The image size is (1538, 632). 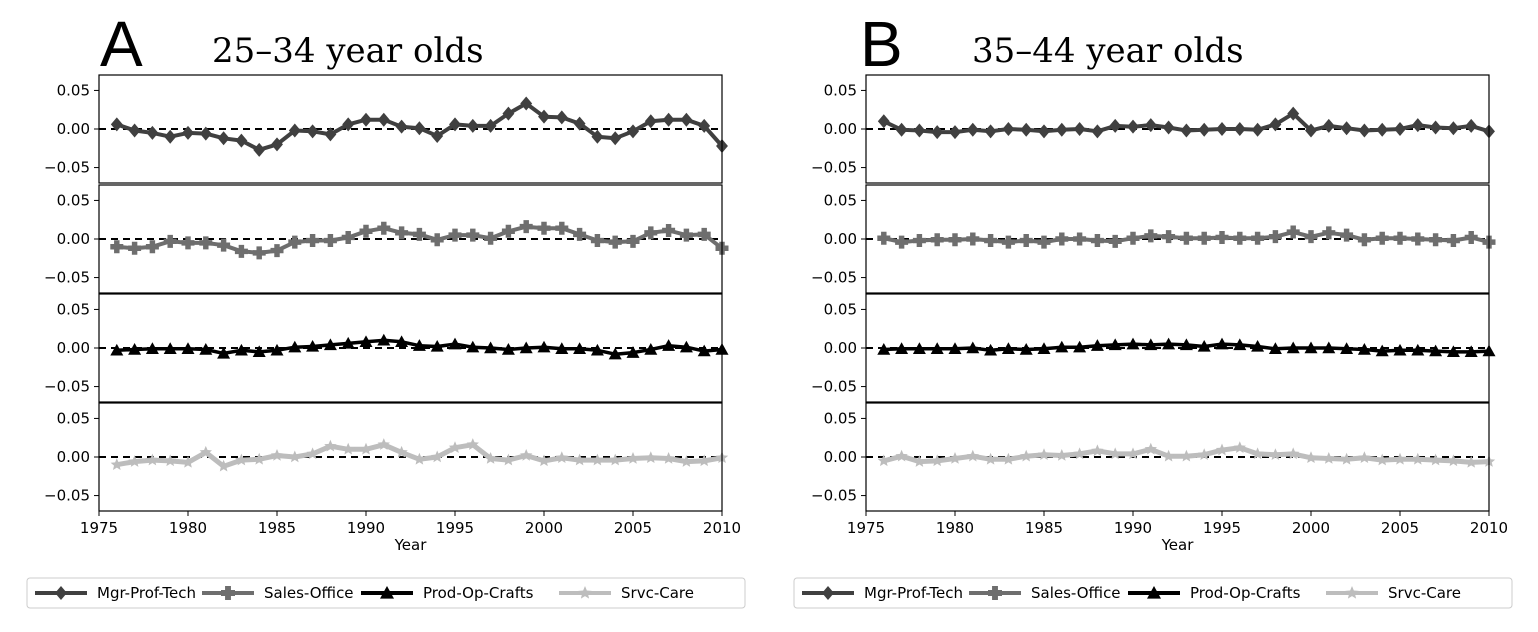 I want to click on legend-entry: Sales-Office, so click(x=278, y=593).